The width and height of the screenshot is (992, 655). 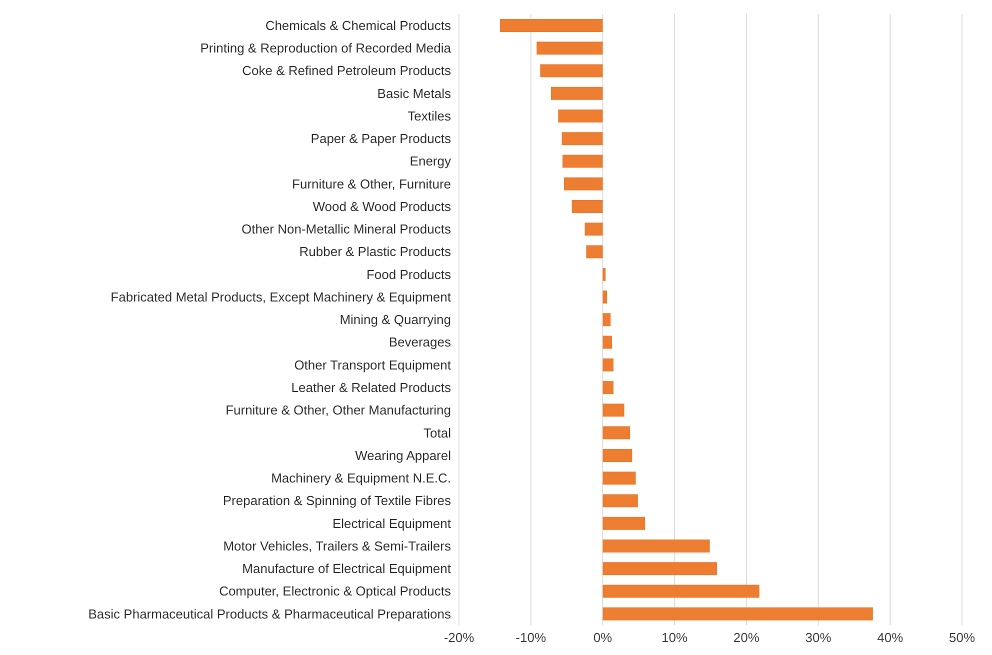 What do you see at coordinates (438, 432) in the screenshot?
I see `y-tick-label: Total` at bounding box center [438, 432].